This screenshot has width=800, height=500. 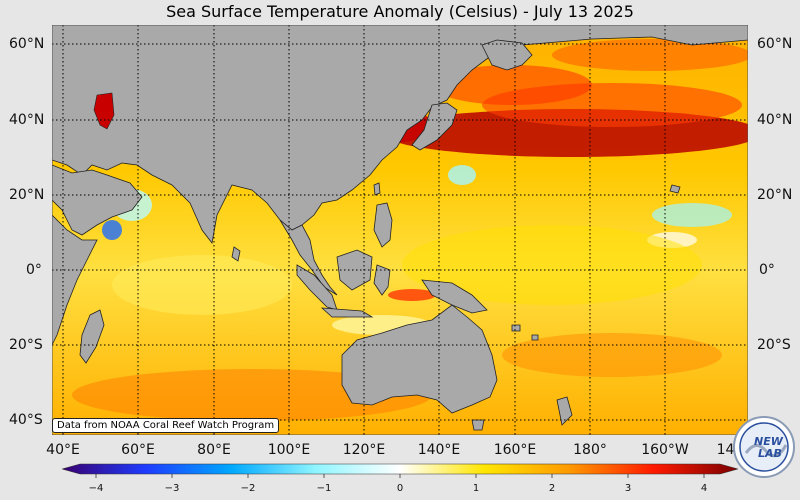 What do you see at coordinates (172, 488) in the screenshot?
I see `colorbar-tick-neg3: −3` at bounding box center [172, 488].